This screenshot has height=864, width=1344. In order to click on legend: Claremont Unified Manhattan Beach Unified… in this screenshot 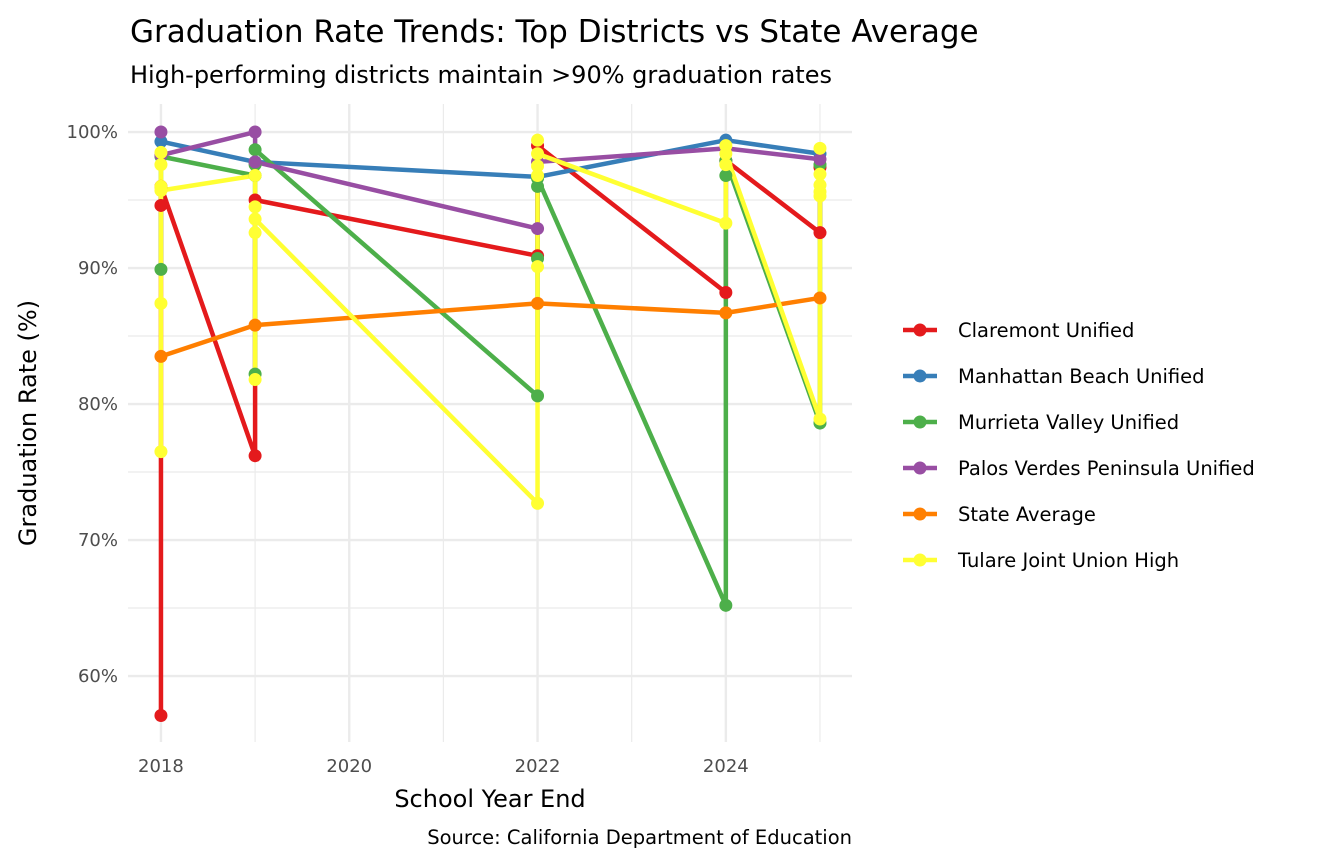, I will do `click(1079, 445)`.